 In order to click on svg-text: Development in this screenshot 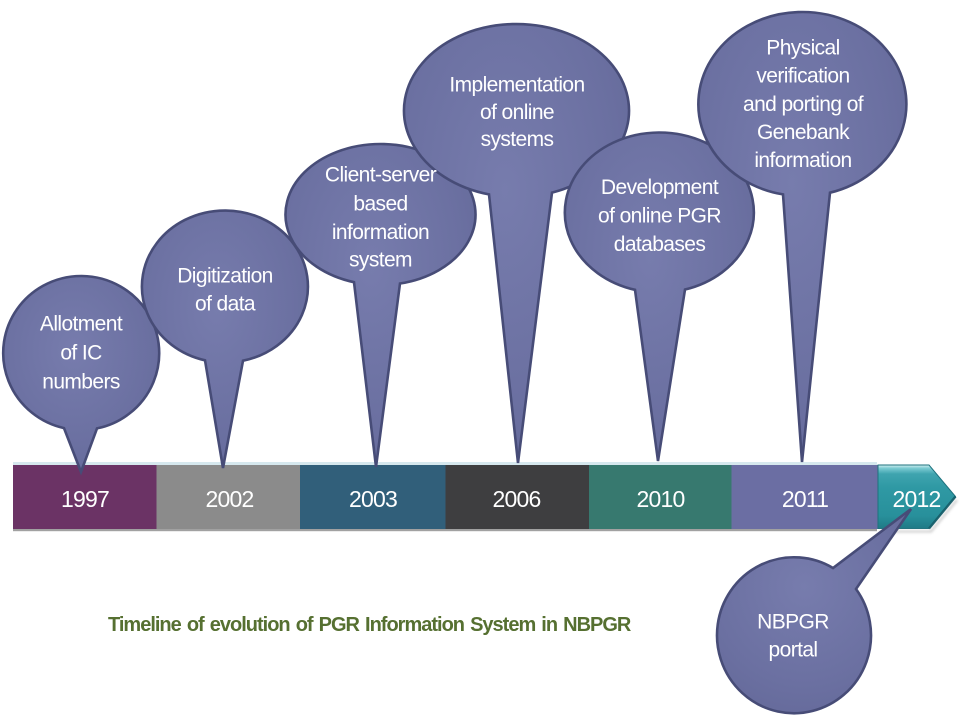, I will do `click(660, 187)`.